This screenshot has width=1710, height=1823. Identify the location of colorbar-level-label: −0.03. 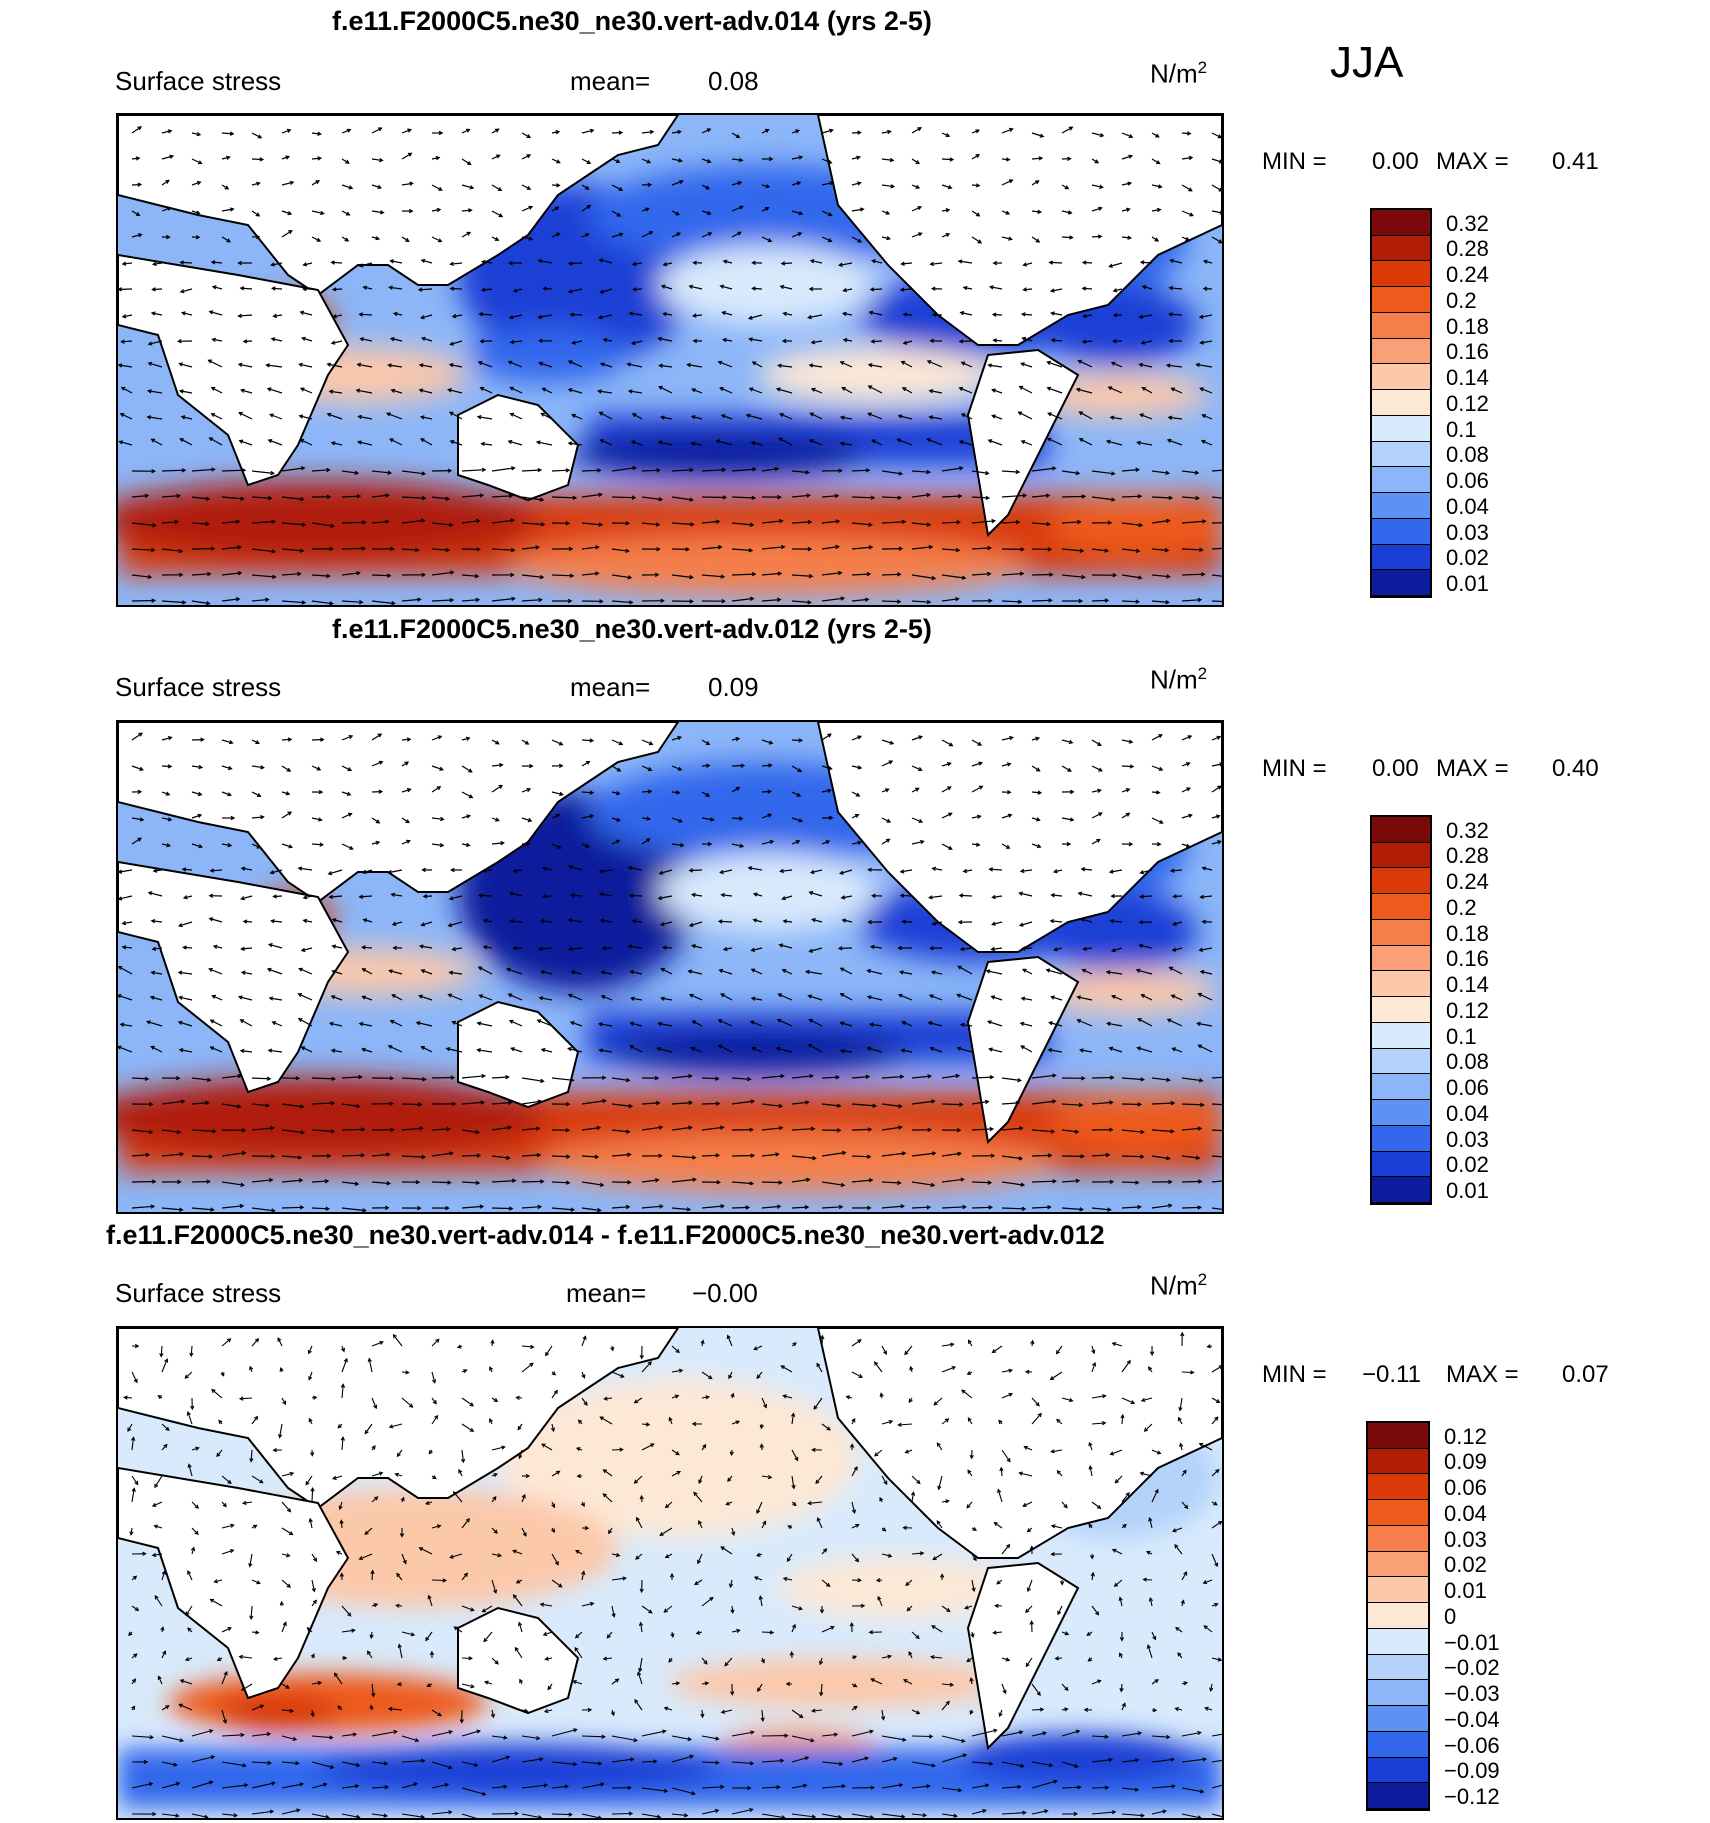
(1472, 1694).